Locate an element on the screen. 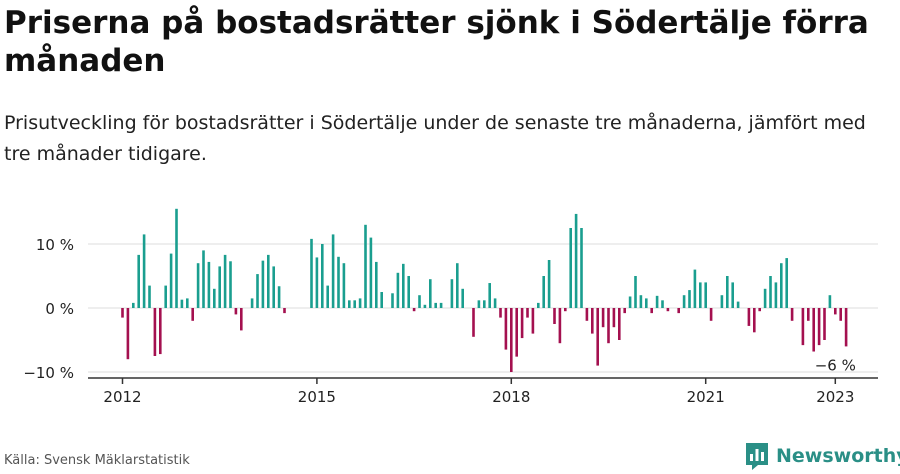 Image resolution: width=900 pixels, height=474 pixels. y-tick-label: 10 % is located at coordinates (55, 245).